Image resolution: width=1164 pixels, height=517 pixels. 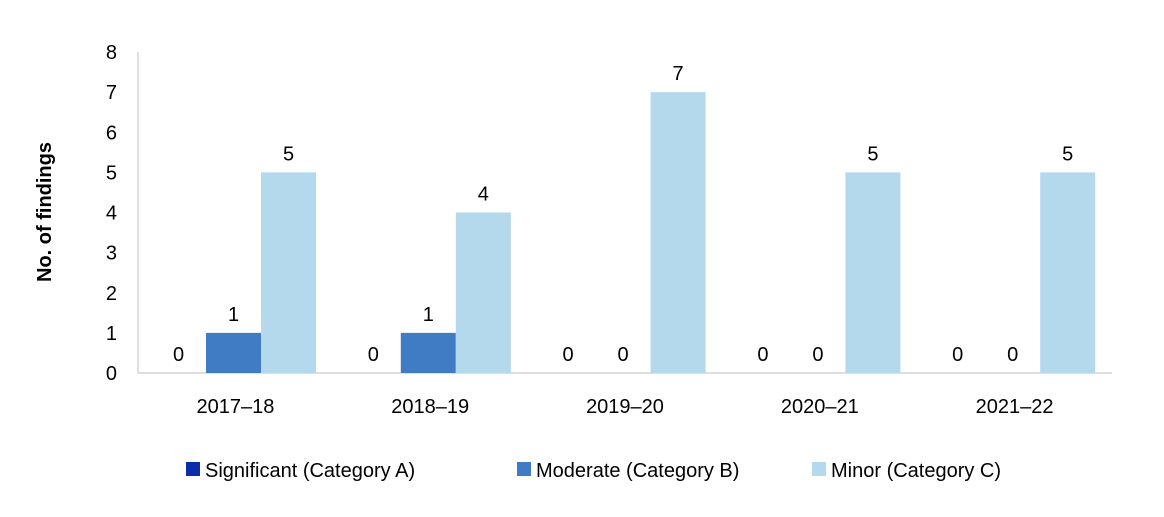 I want to click on y-tick-label: 2, so click(x=111, y=294).